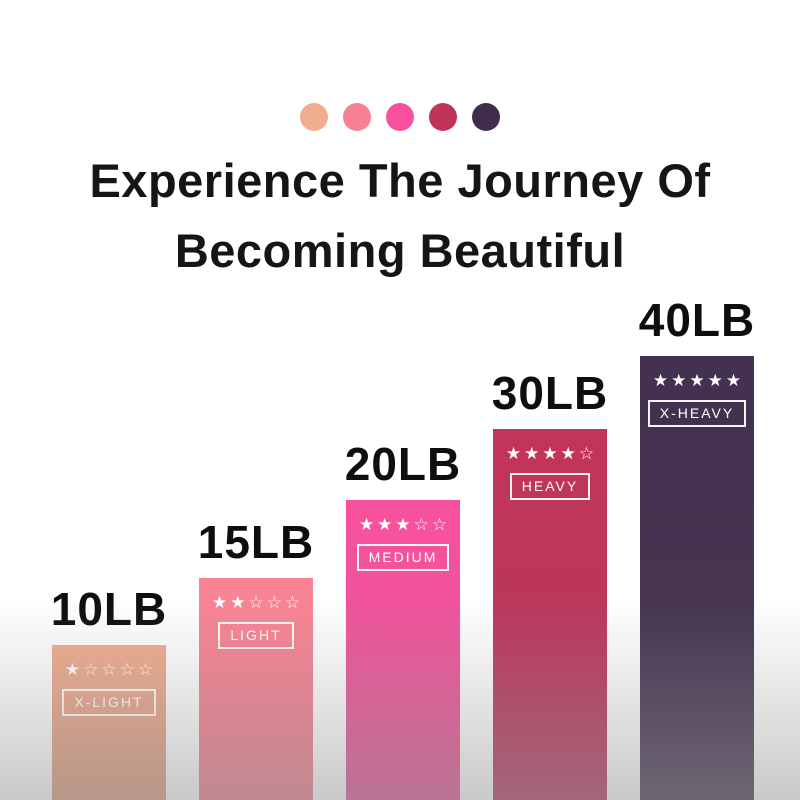 The height and width of the screenshot is (800, 800). What do you see at coordinates (110, 669) in the screenshot?
I see `star-rating-icons: ★☆☆☆☆` at bounding box center [110, 669].